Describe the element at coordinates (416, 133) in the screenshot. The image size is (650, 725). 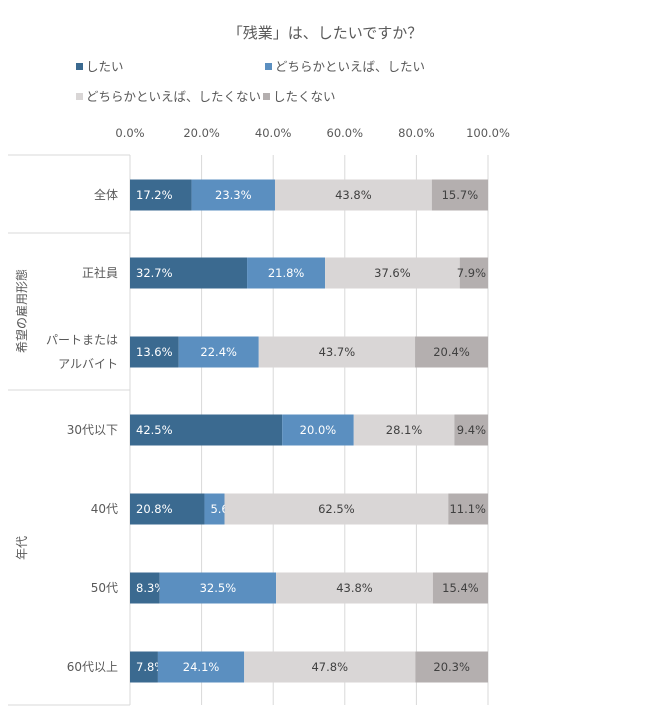
I see `x-tick-label: 80.0%` at that location.